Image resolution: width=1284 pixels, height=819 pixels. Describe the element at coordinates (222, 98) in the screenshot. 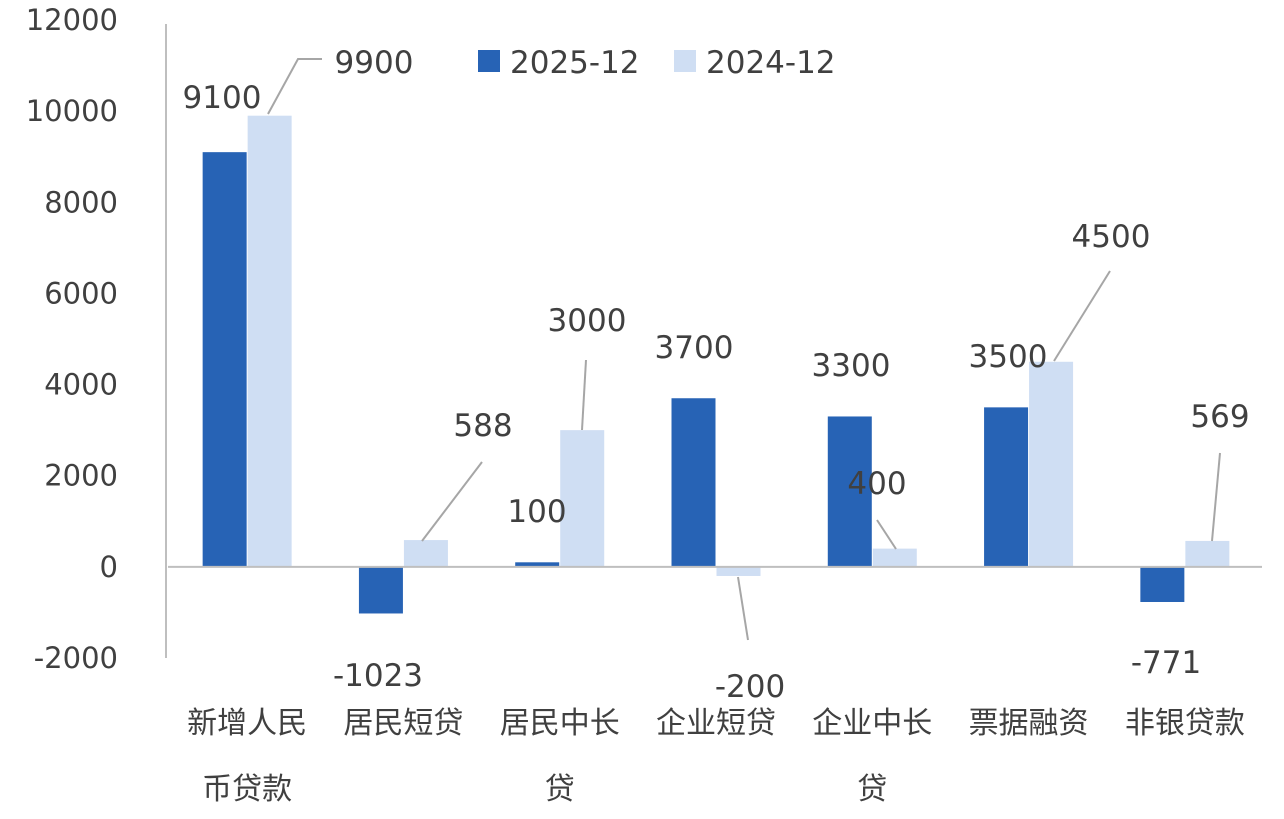

I see `data-label-2025-12-0: 9100` at that location.